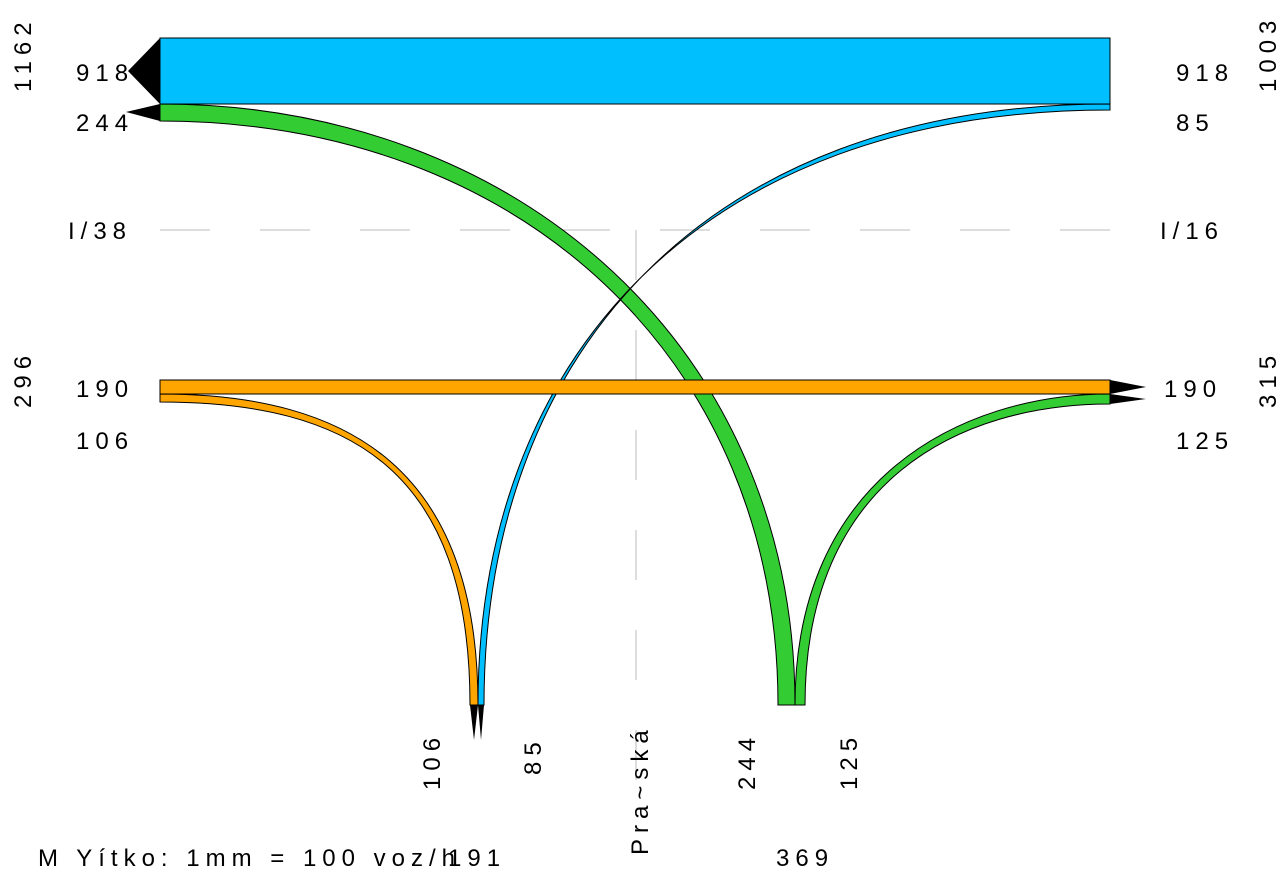  I want to click on label-east-top-total: 1003, so click(1268, 53).